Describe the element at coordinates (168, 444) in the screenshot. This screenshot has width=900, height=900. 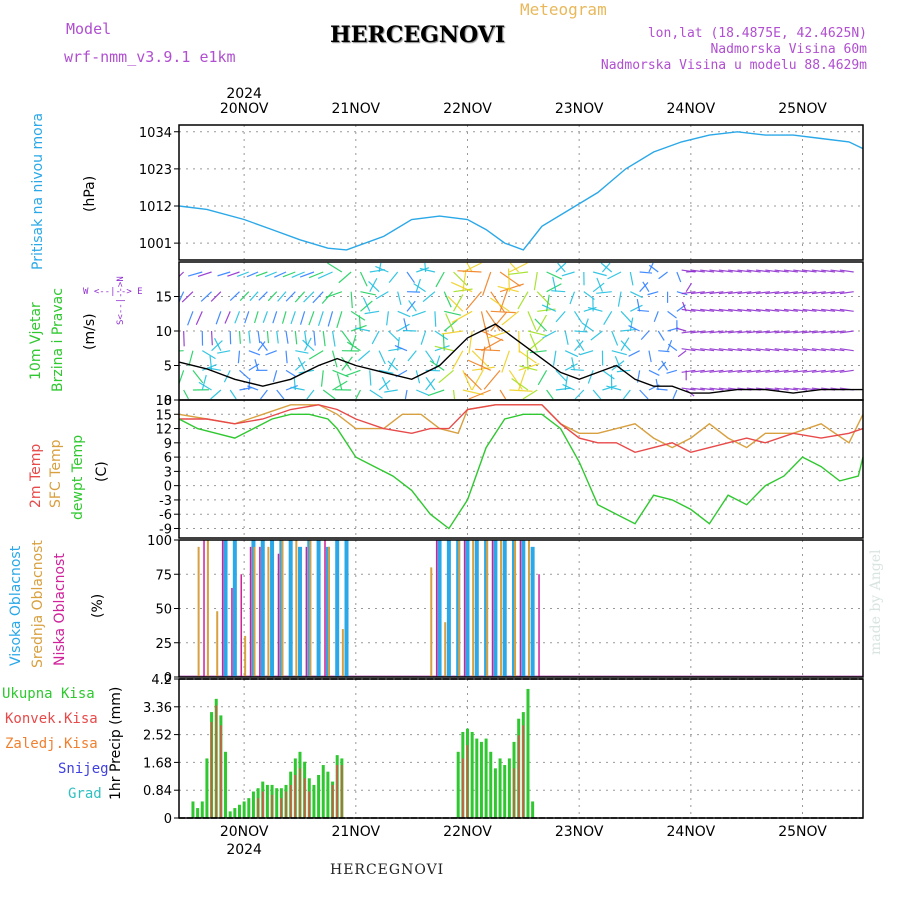
I see `ytick-label-temp: 9` at that location.